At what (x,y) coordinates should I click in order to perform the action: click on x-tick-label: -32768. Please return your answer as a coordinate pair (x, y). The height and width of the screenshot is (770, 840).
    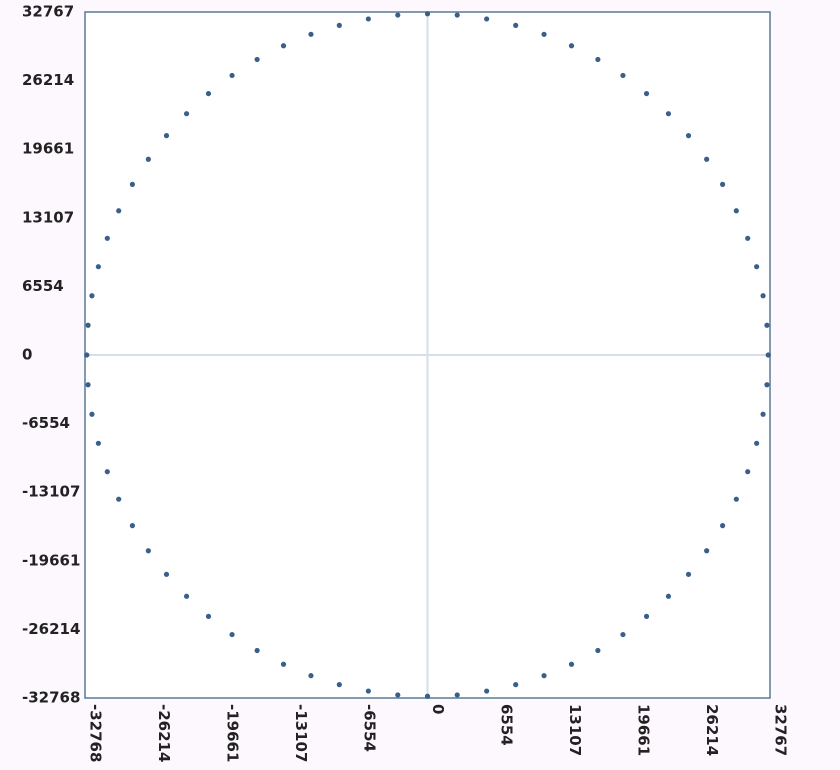
    Looking at the image, I should click on (96, 733).